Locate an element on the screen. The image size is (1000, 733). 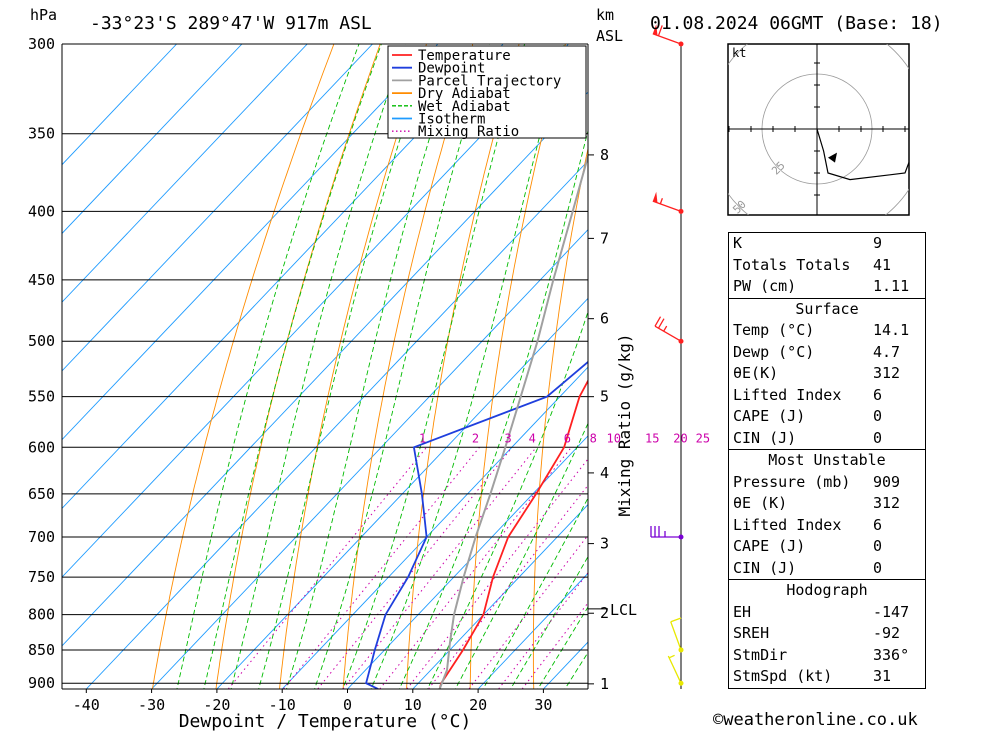
km-tick-label: 2 is located at coordinates (604, 613).